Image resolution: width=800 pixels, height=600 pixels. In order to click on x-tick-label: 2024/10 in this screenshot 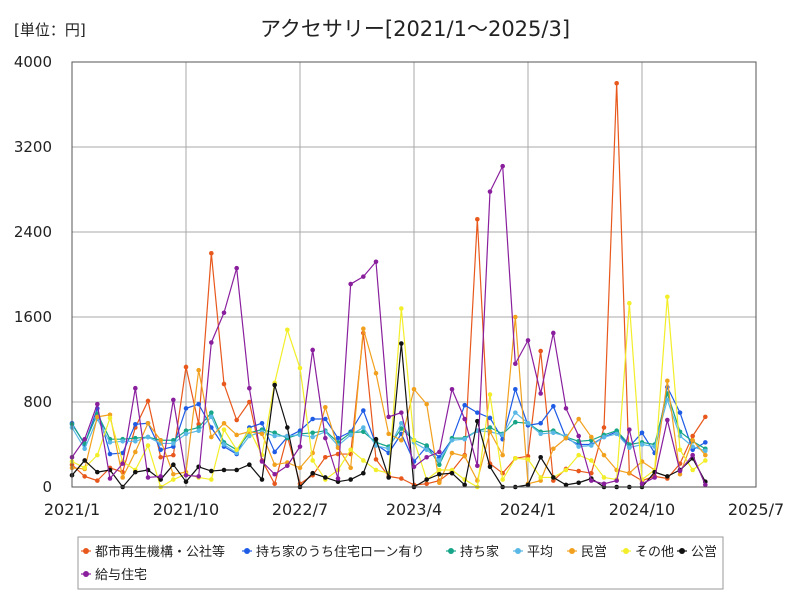, I will do `click(642, 509)`.